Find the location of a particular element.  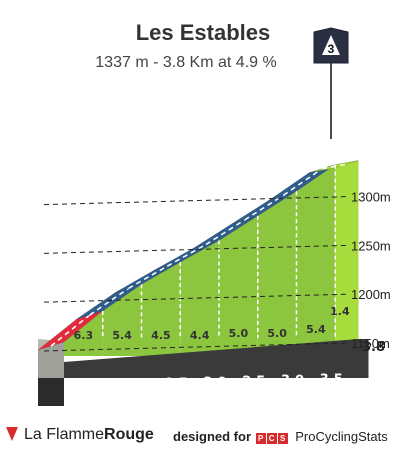

end-km-label: 3.8 is located at coordinates (373, 347).